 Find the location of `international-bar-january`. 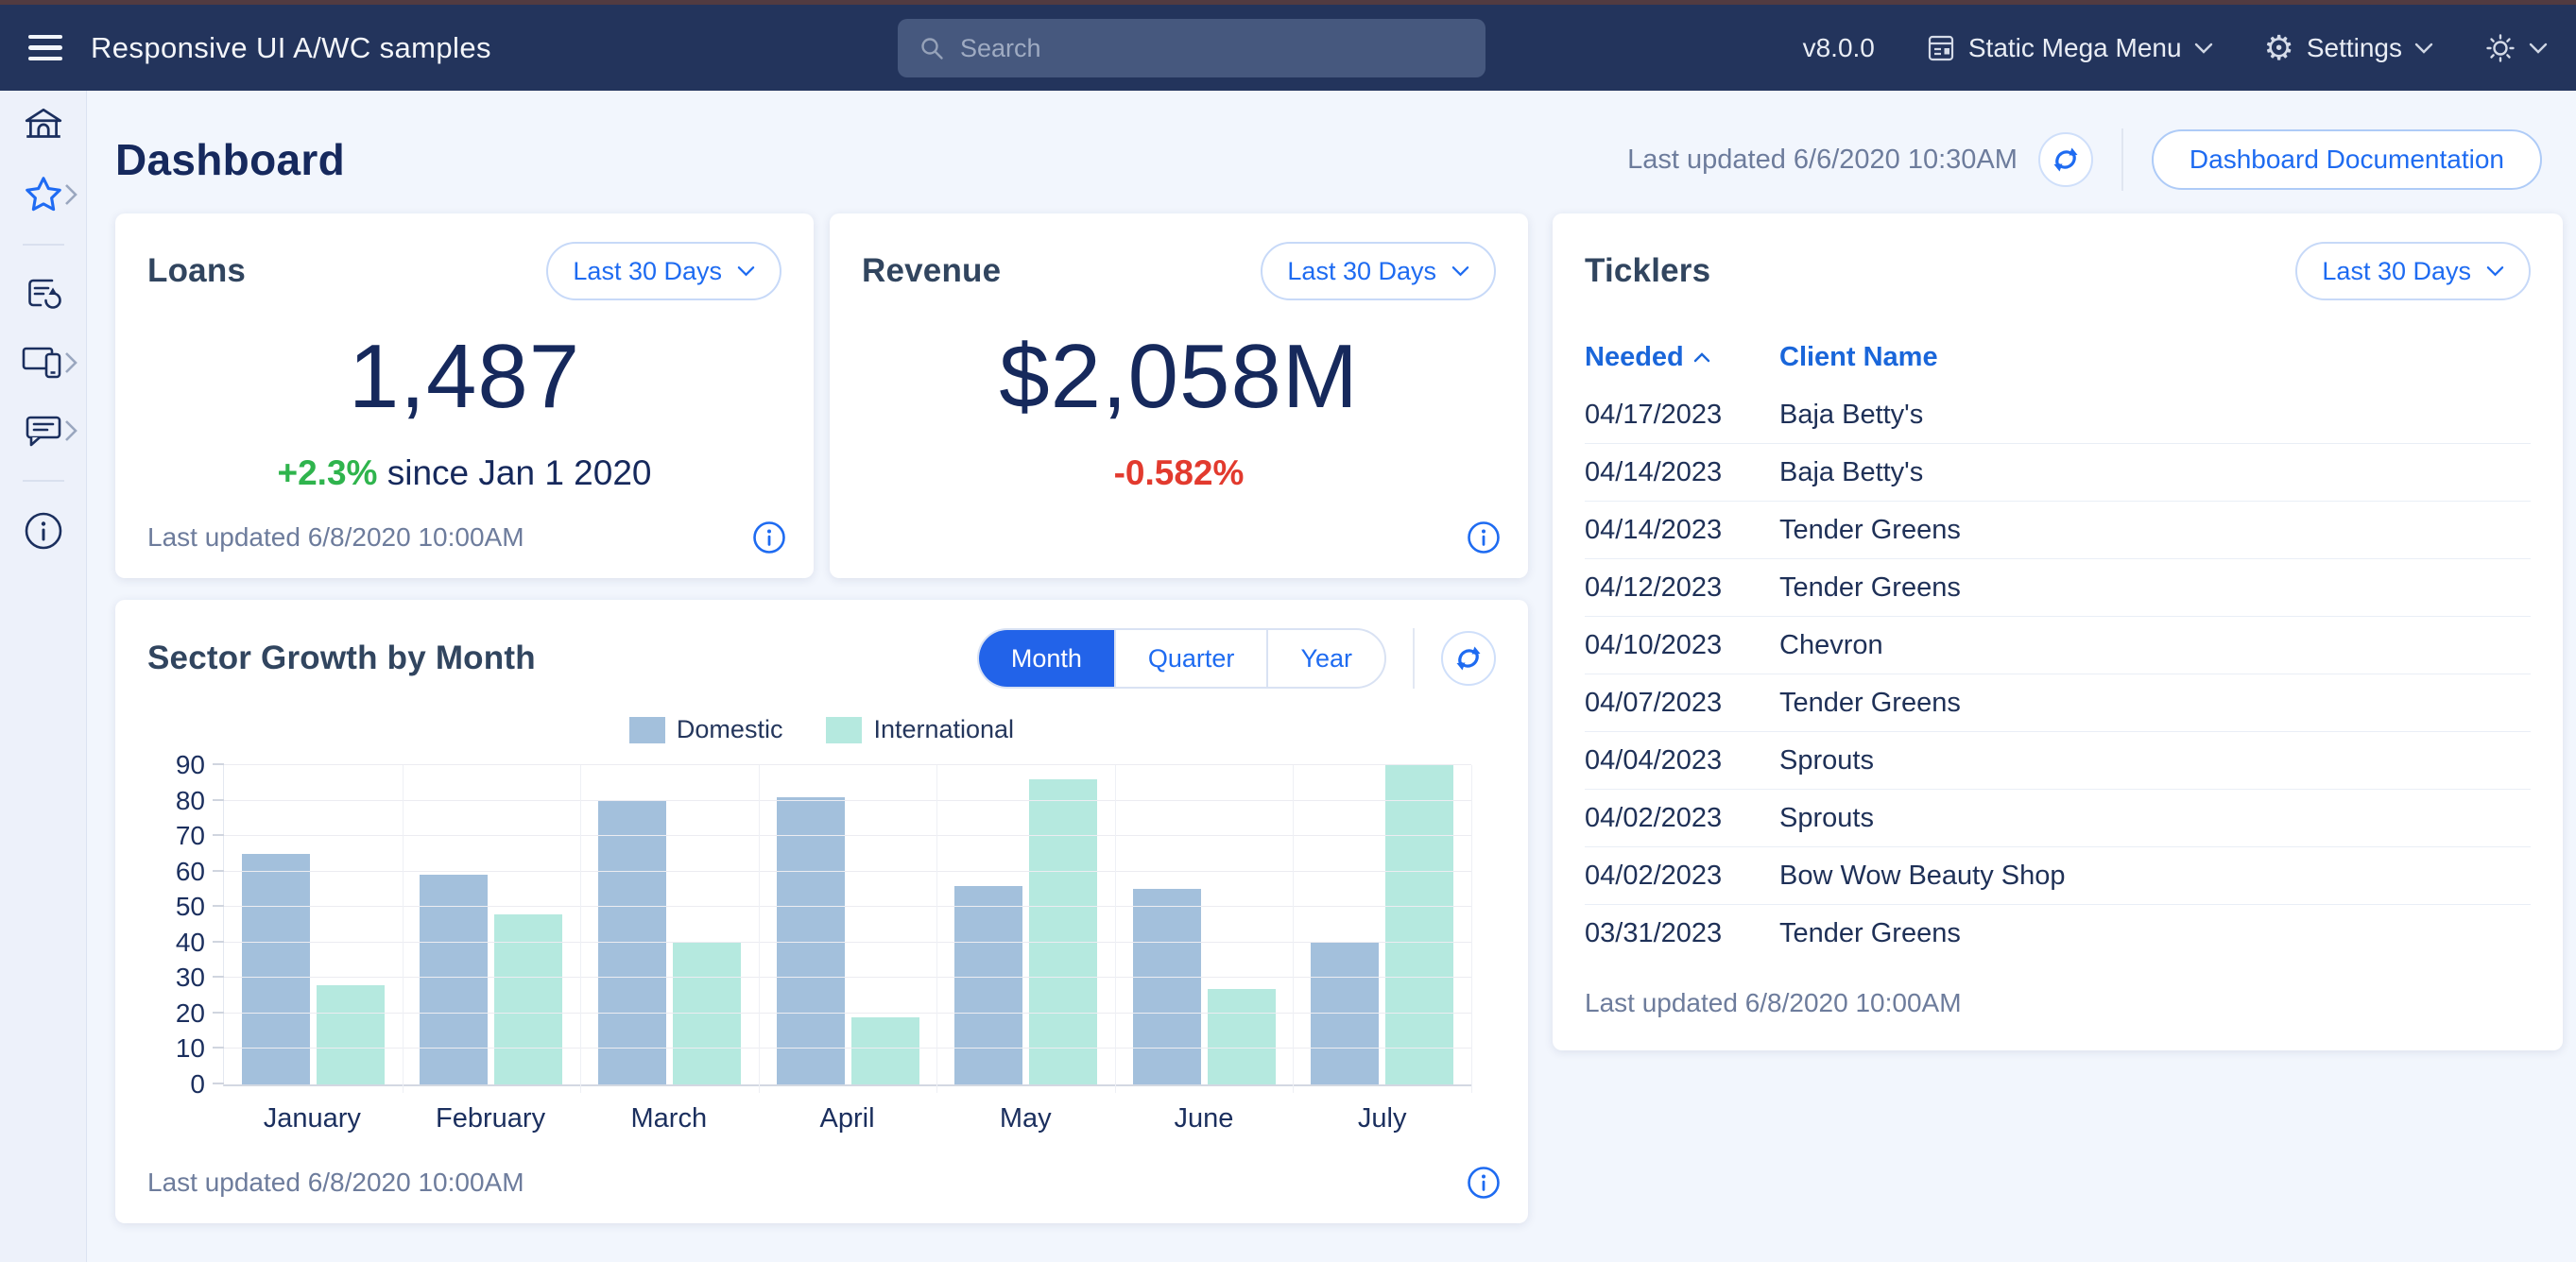

international-bar-january is located at coordinates (350, 1034).